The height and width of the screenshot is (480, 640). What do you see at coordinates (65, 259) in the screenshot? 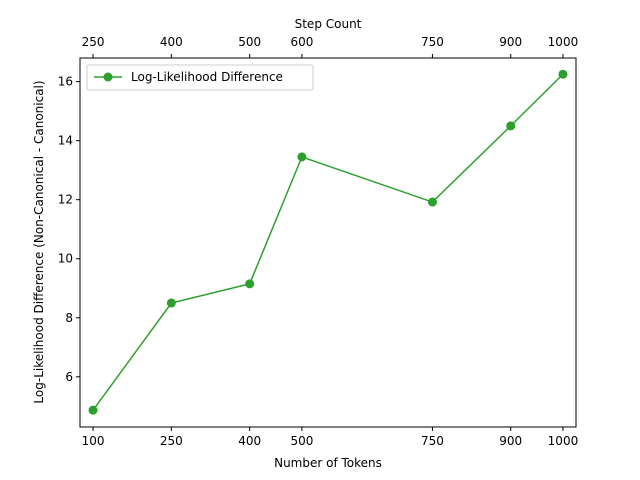
I see `y-tick-label: 10` at bounding box center [65, 259].